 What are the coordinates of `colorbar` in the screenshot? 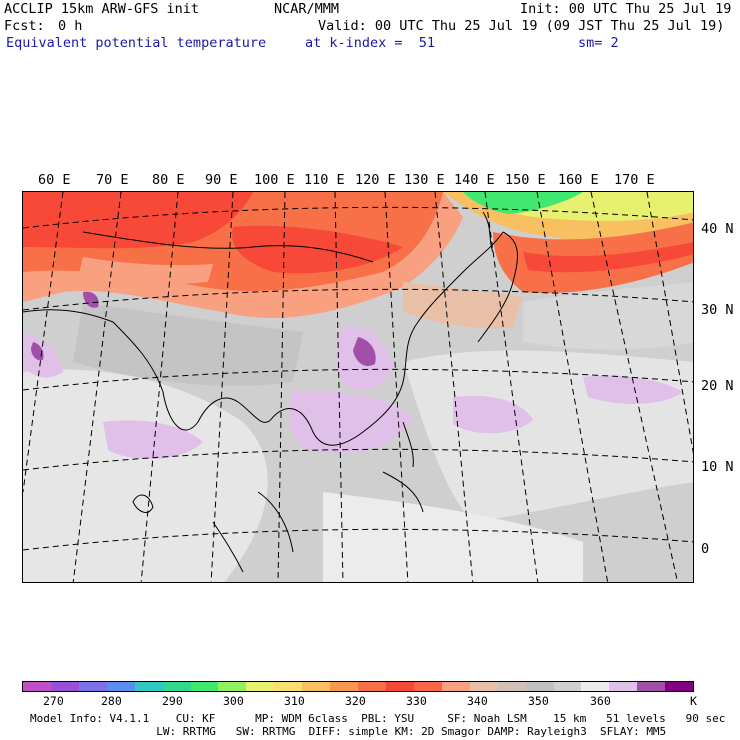 It's located at (358, 686).